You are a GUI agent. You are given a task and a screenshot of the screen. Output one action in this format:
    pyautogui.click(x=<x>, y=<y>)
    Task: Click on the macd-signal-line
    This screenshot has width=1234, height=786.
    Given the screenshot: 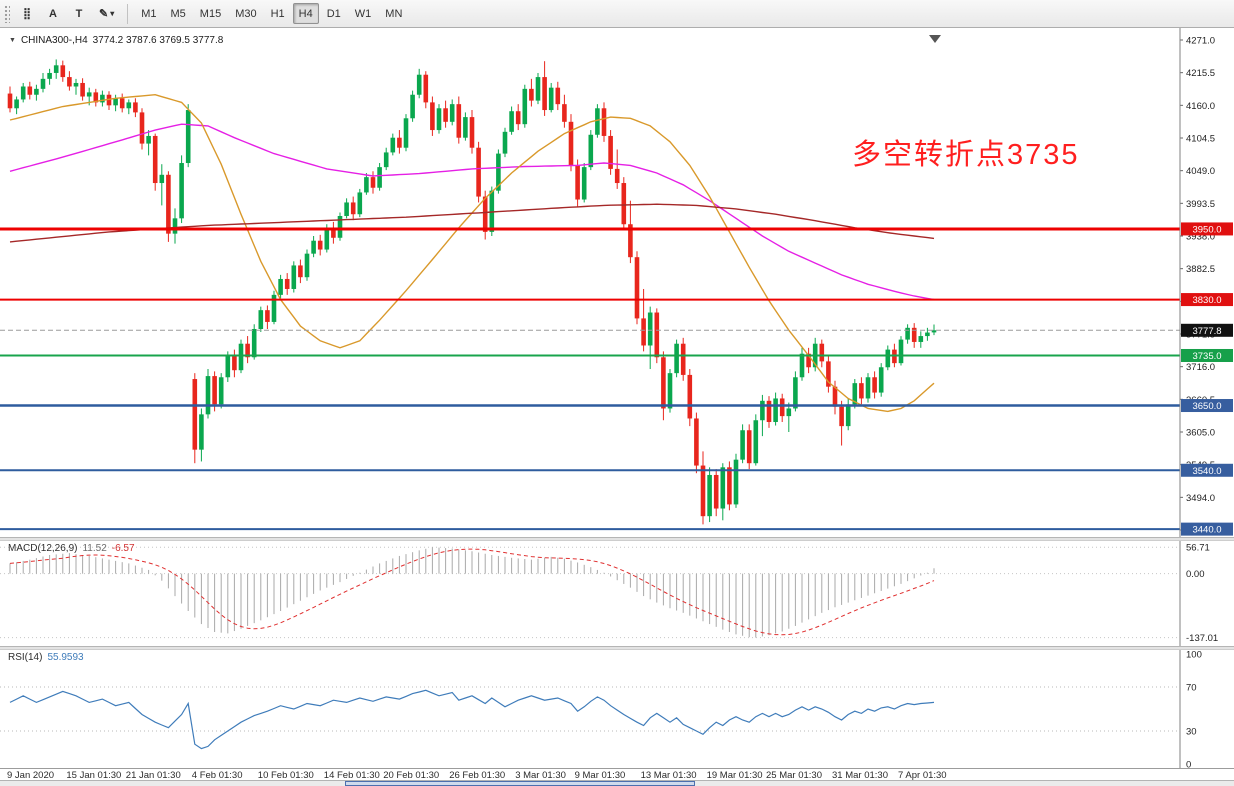 What is the action you would take?
    pyautogui.click(x=472, y=592)
    